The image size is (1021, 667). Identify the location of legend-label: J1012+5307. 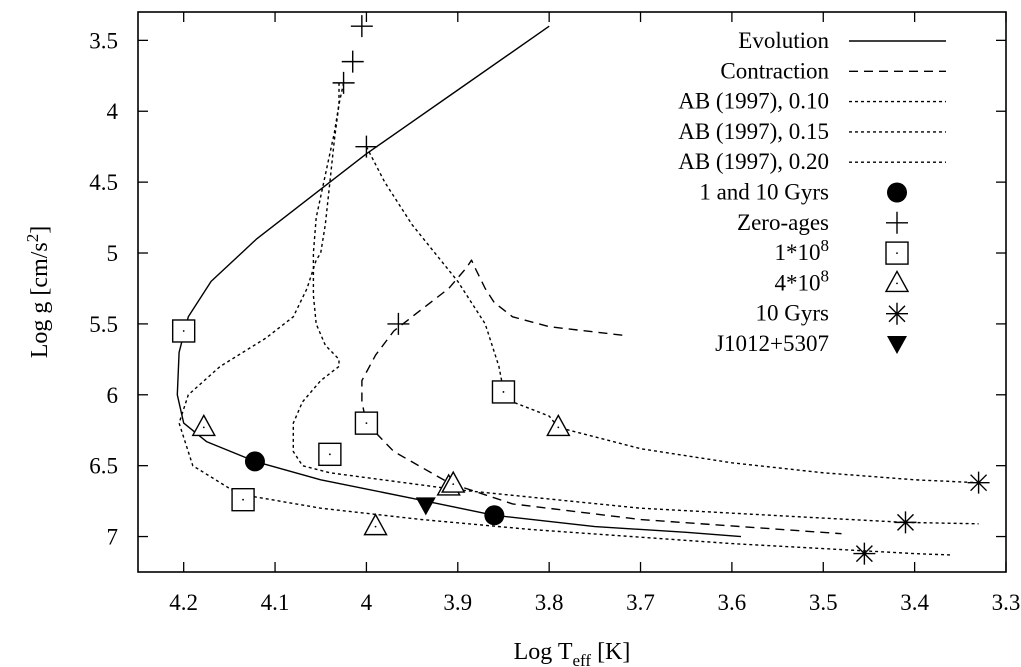
(772, 343).